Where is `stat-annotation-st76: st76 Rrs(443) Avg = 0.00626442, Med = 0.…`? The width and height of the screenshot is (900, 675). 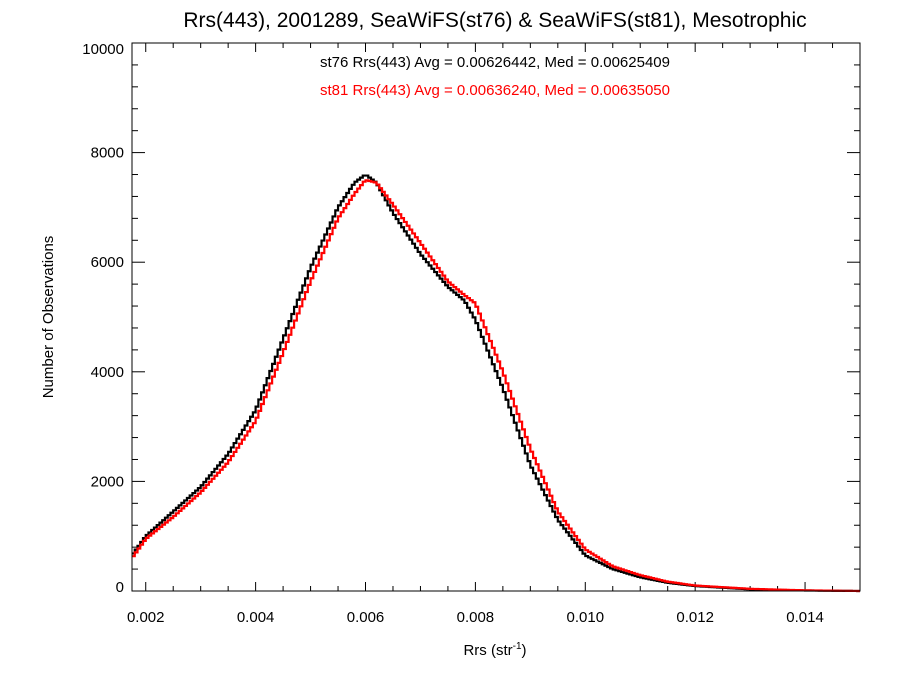
stat-annotation-st76: st76 Rrs(443) Avg = 0.00626442, Med = 0.… is located at coordinates (495, 62).